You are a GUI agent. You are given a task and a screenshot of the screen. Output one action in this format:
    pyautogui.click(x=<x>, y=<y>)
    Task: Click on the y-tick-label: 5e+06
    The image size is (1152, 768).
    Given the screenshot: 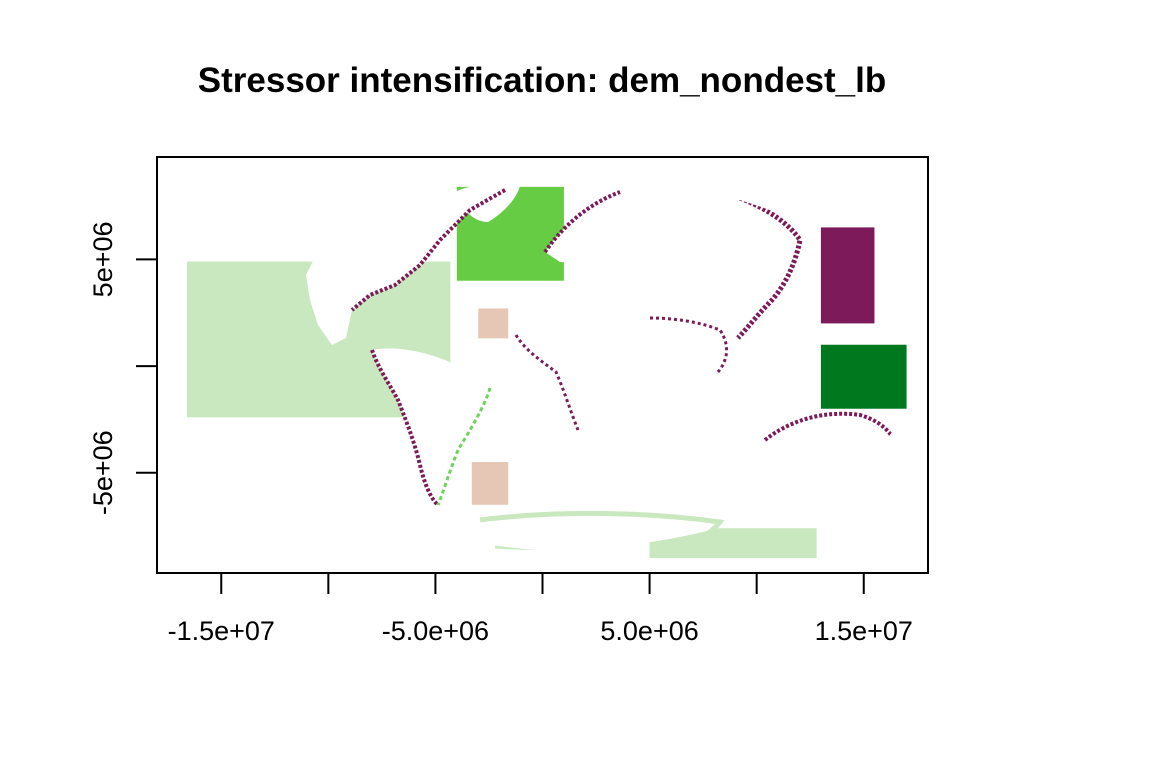 What is the action you would take?
    pyautogui.click(x=103, y=259)
    